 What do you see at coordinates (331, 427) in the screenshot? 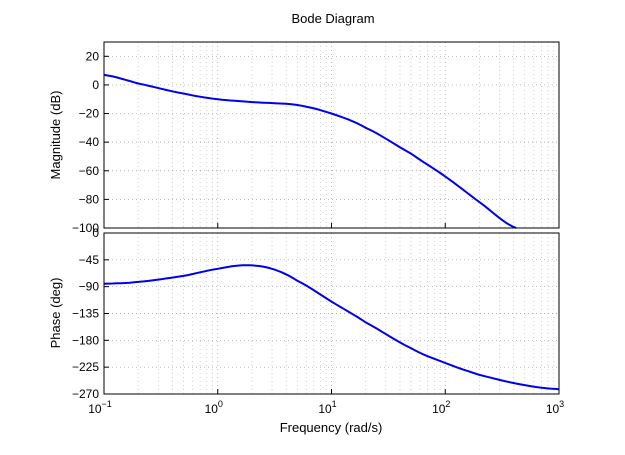
I see `x-axis-label: Frequency (rad/s)` at bounding box center [331, 427].